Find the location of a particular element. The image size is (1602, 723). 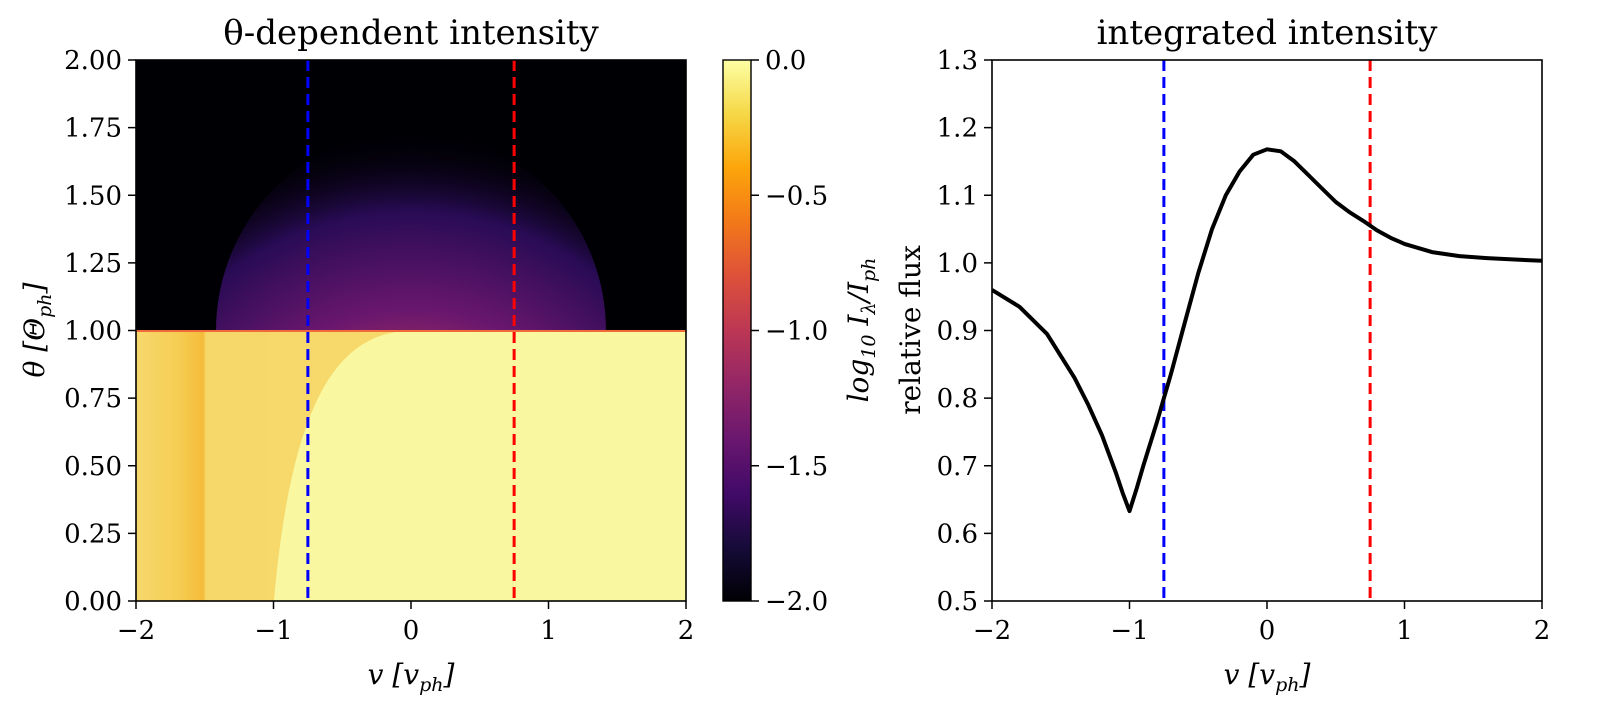

heatmap-xtick-label: 2 is located at coordinates (686, 631).